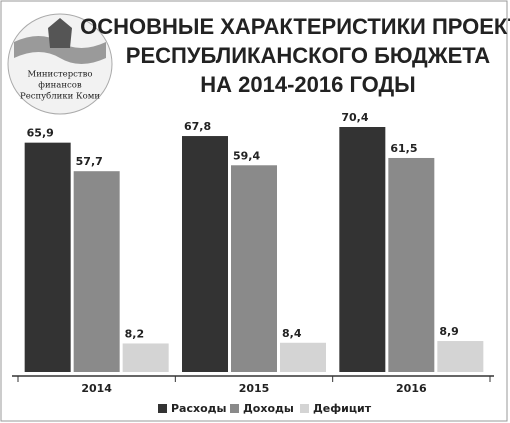 The width and height of the screenshot is (510, 423). I want to click on x-tick-label: 2016, so click(411, 388).